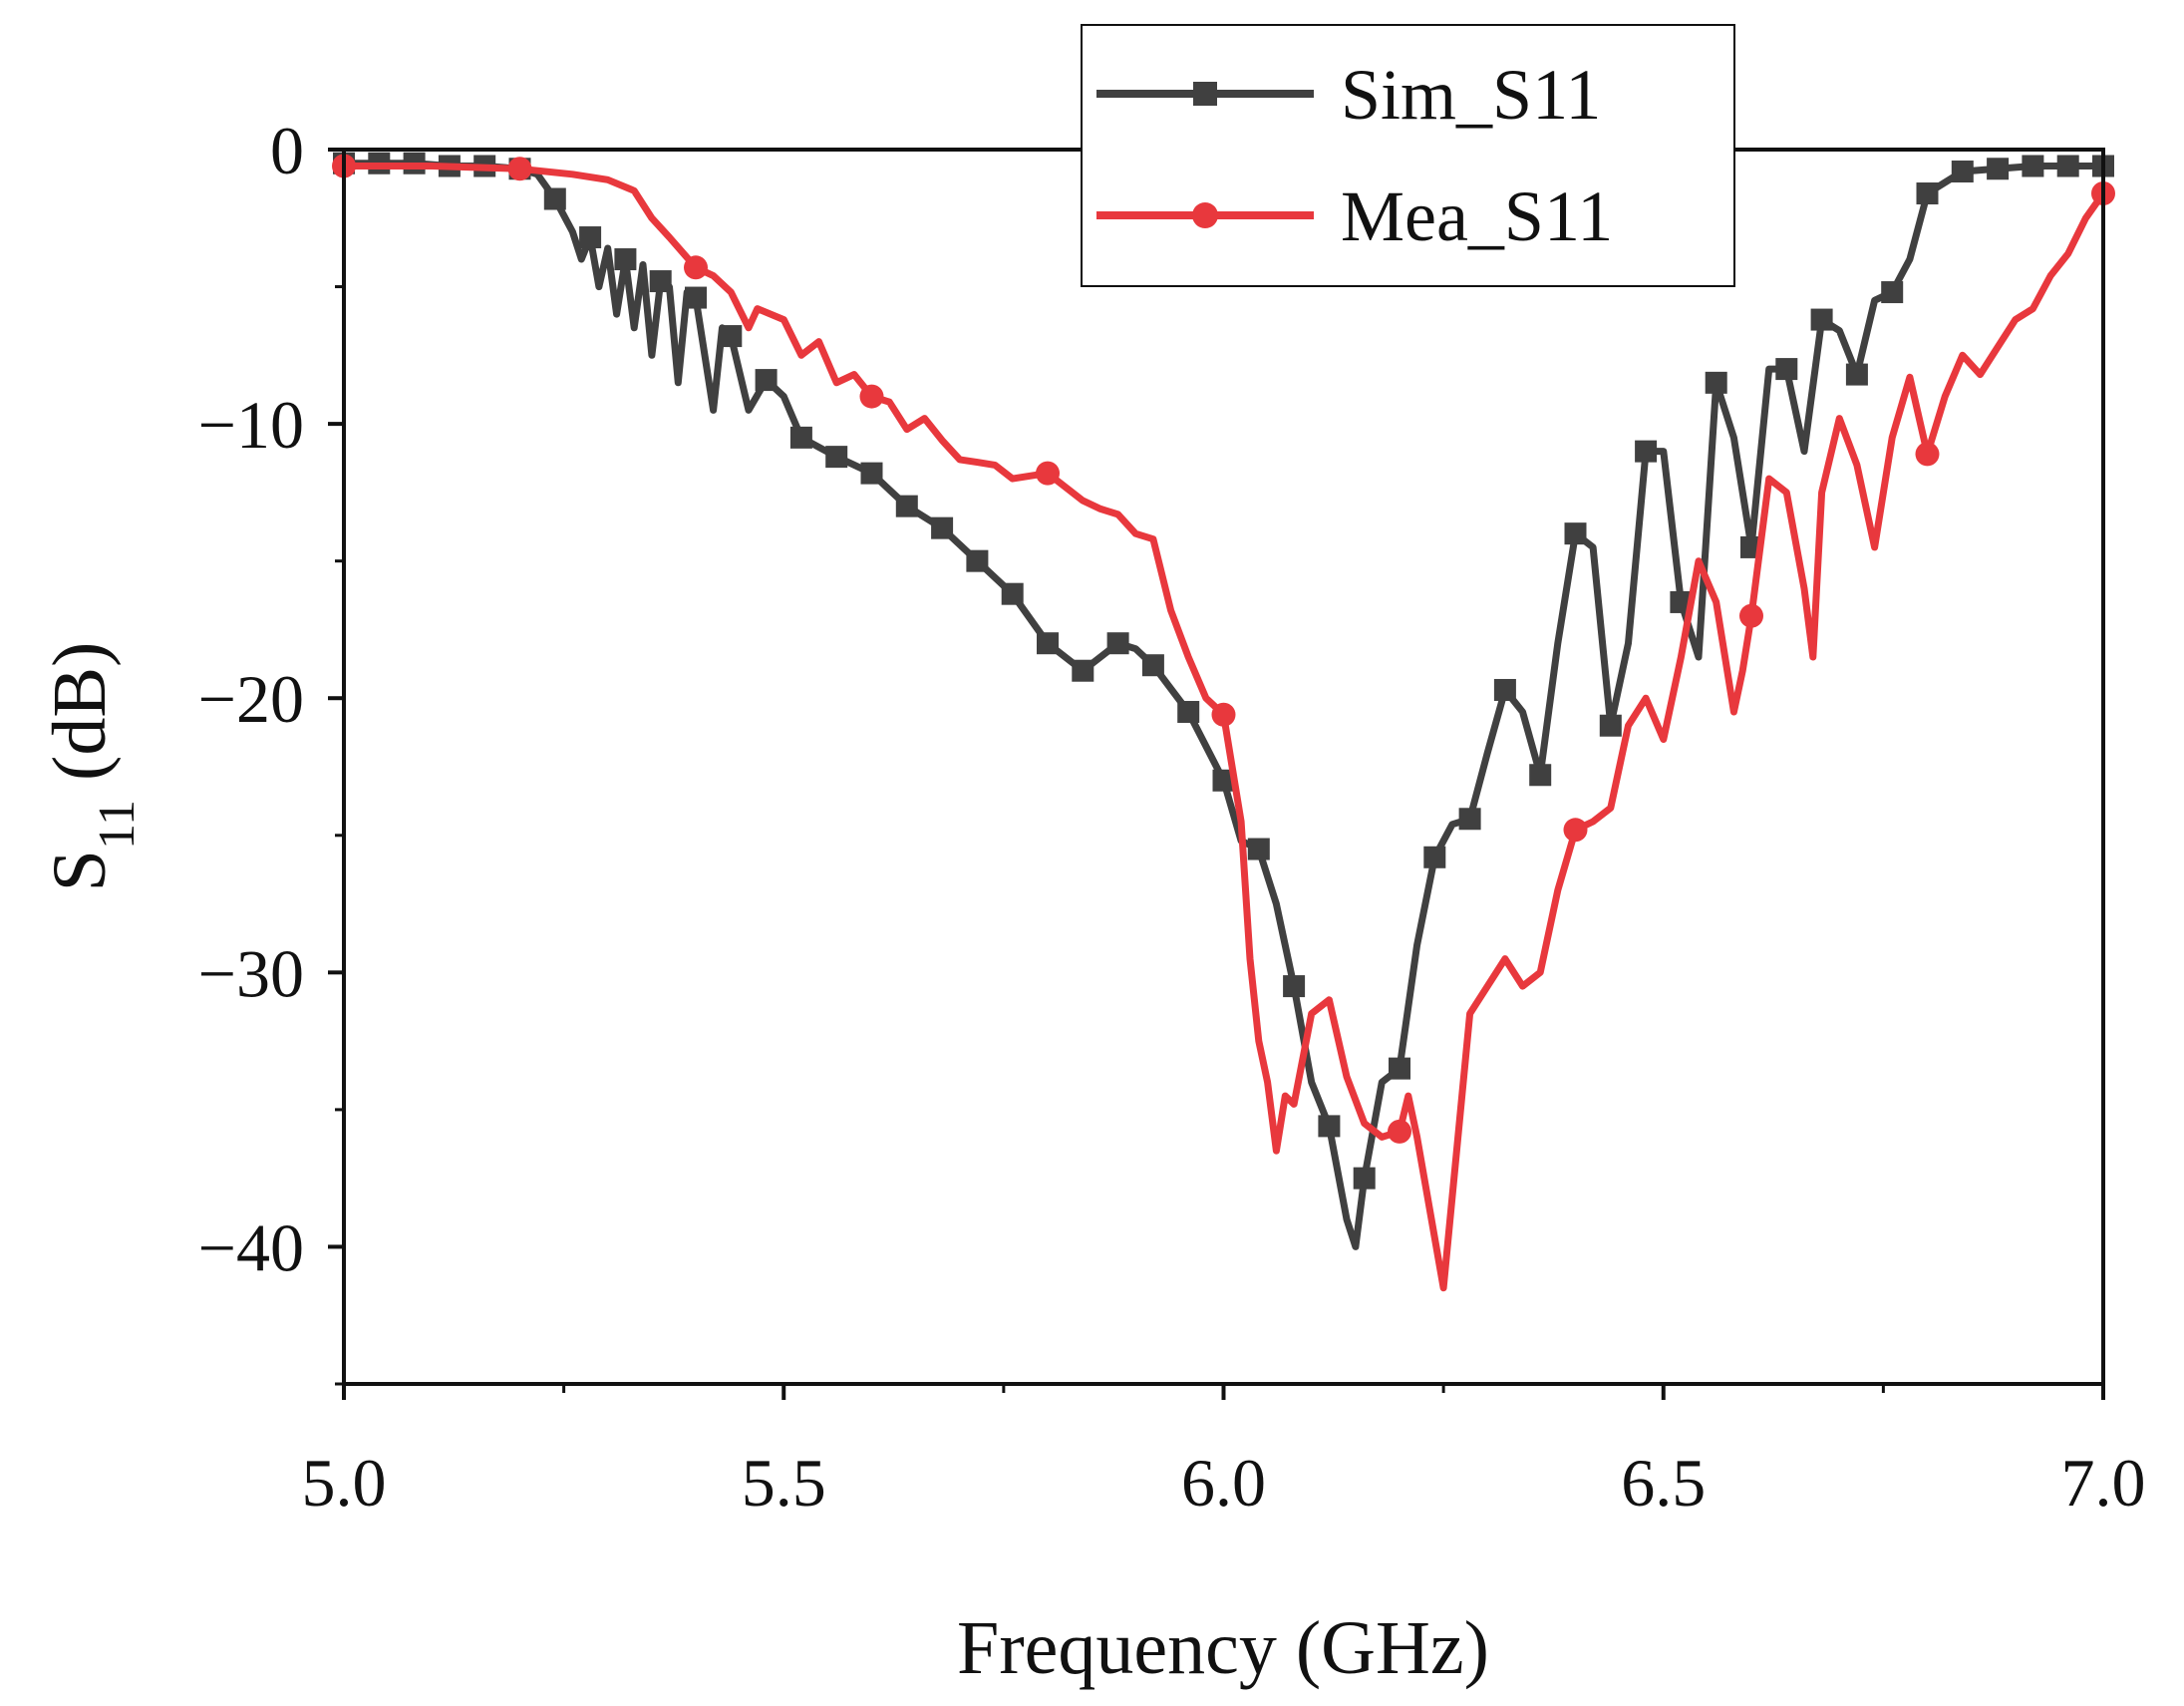  I want to click on legend-label-sim: Sim_S11, so click(1471, 95).